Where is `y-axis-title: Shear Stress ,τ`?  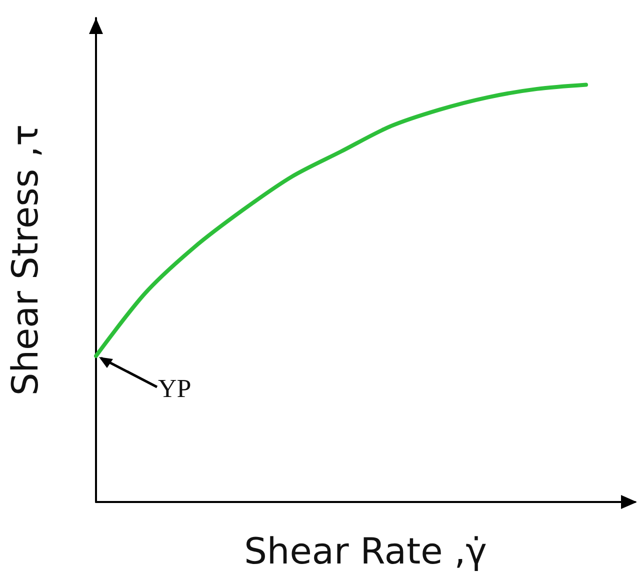 y-axis-title: Shear Stress ,τ is located at coordinates (26, 260).